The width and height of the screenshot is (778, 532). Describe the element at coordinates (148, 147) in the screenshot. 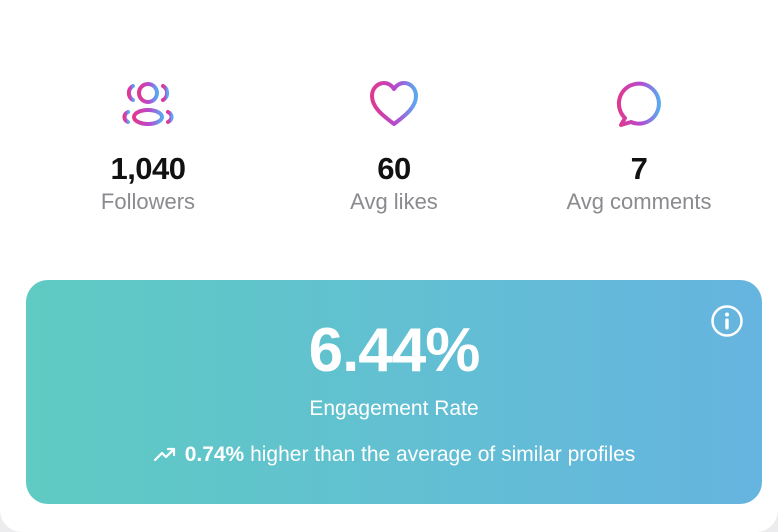

I see `stat-followers: 1,040 Followers` at that location.